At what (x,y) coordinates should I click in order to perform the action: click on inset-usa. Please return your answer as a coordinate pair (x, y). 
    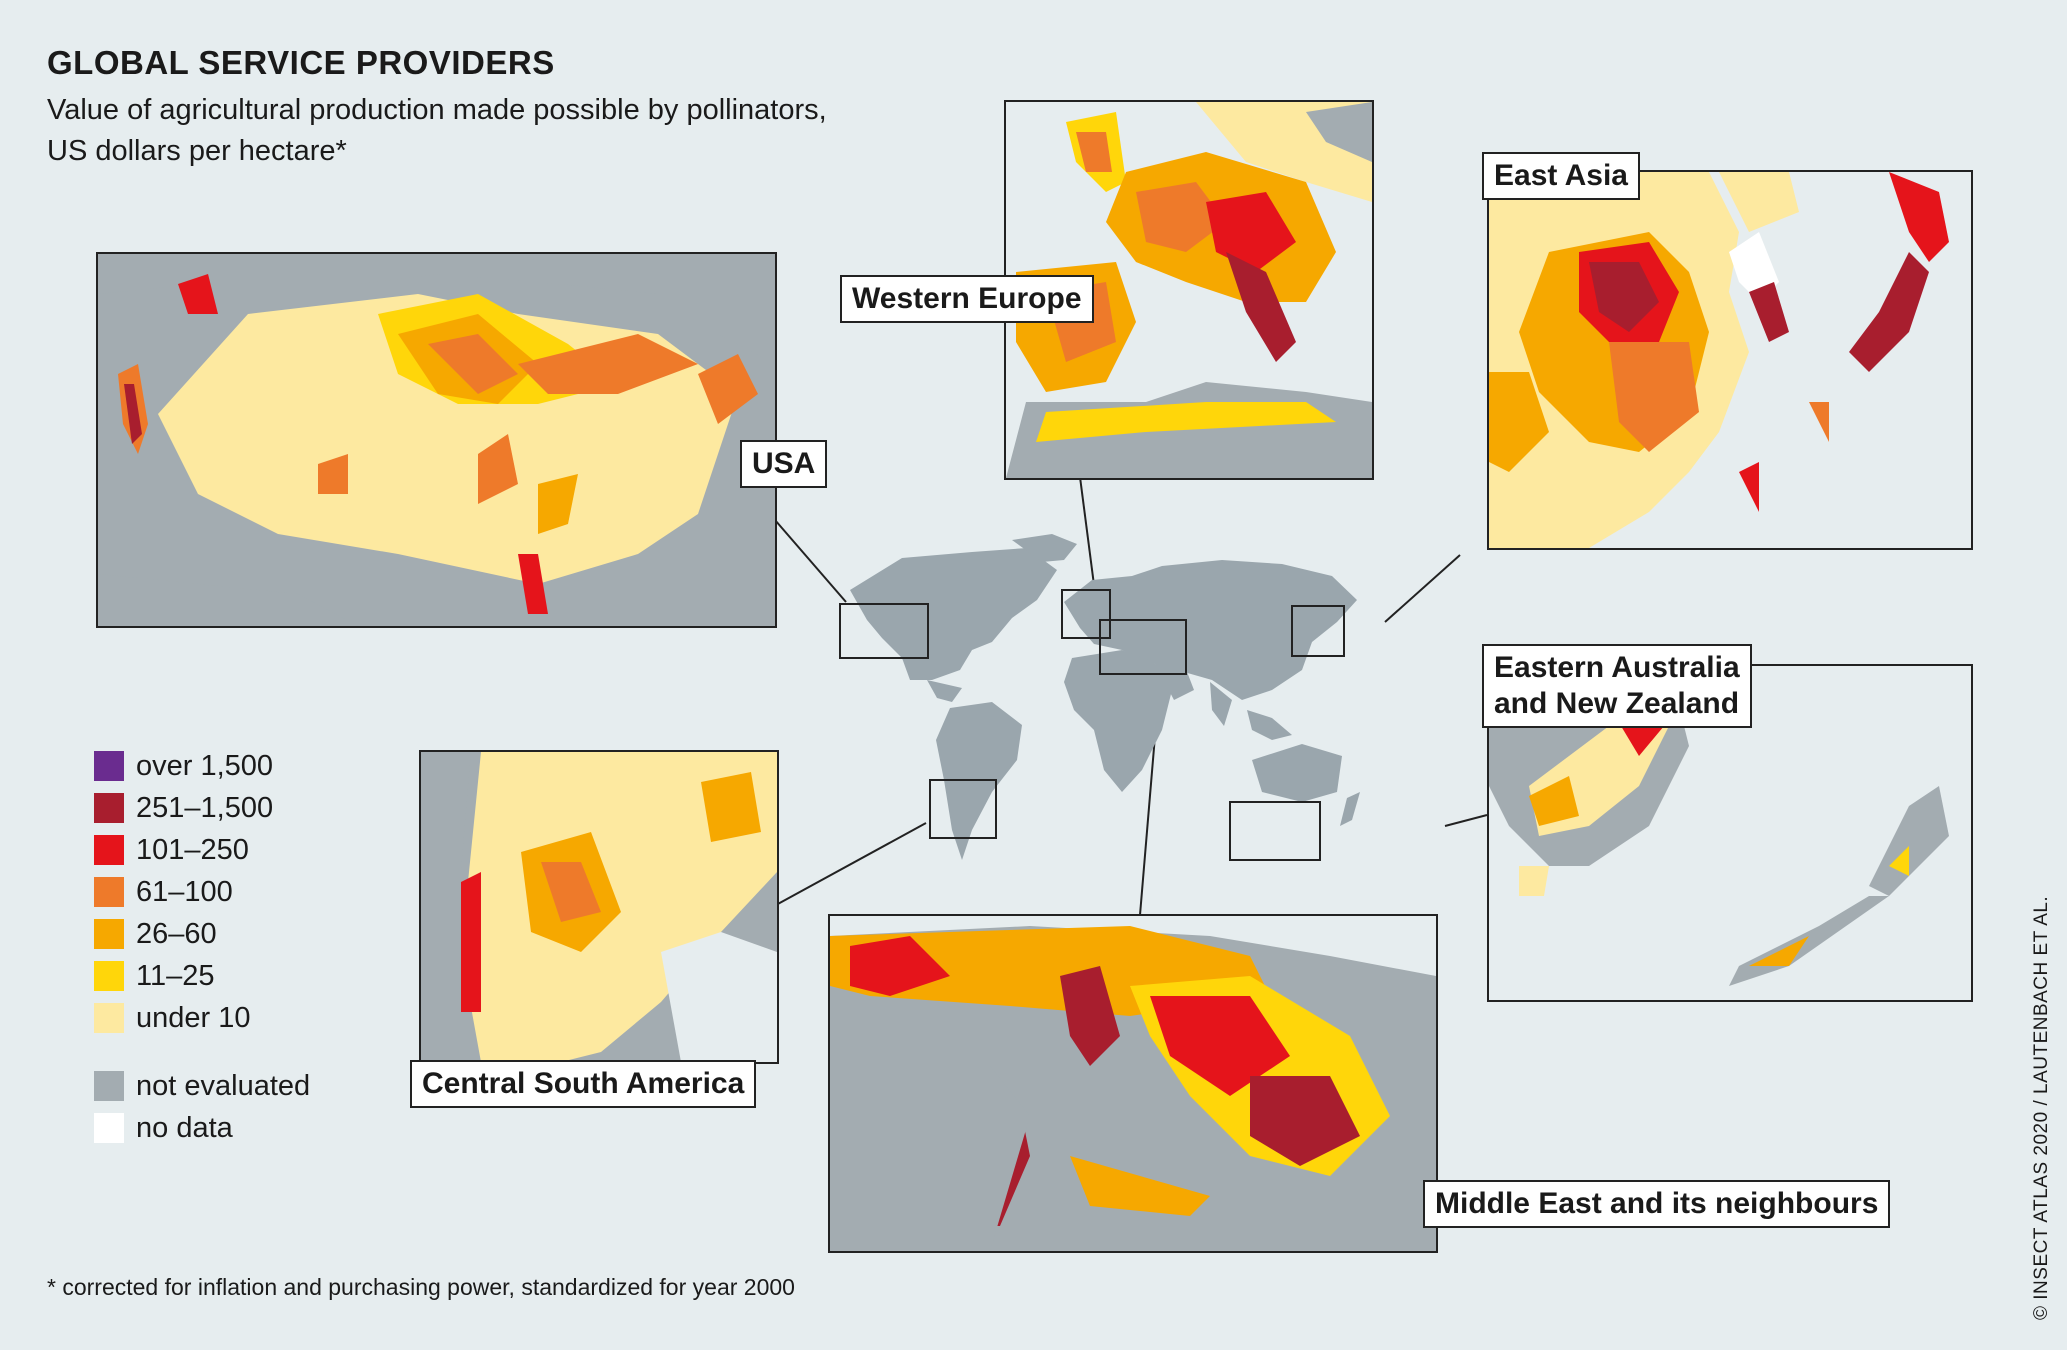
    Looking at the image, I should click on (436, 440).